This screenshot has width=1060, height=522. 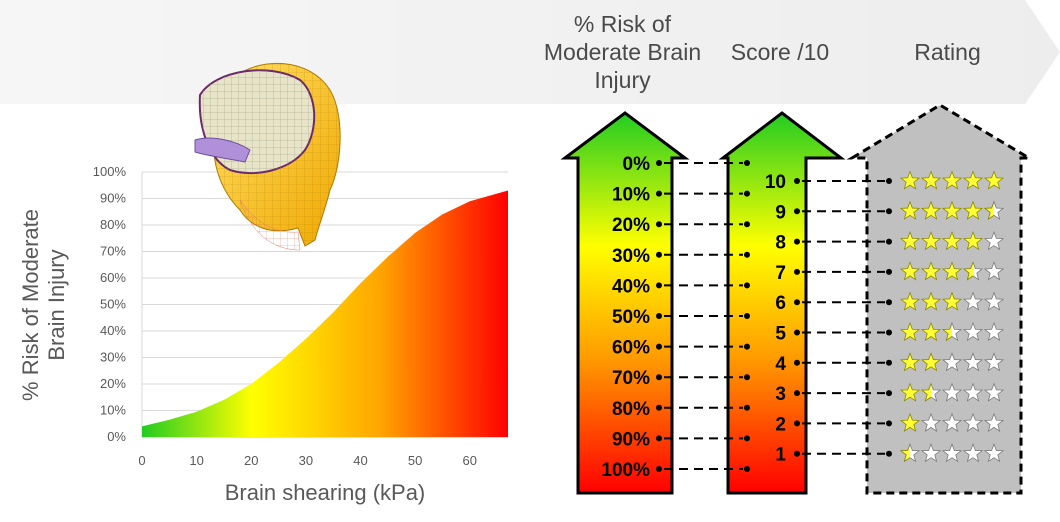 What do you see at coordinates (780, 334) in the screenshot?
I see `score-label: 5` at bounding box center [780, 334].